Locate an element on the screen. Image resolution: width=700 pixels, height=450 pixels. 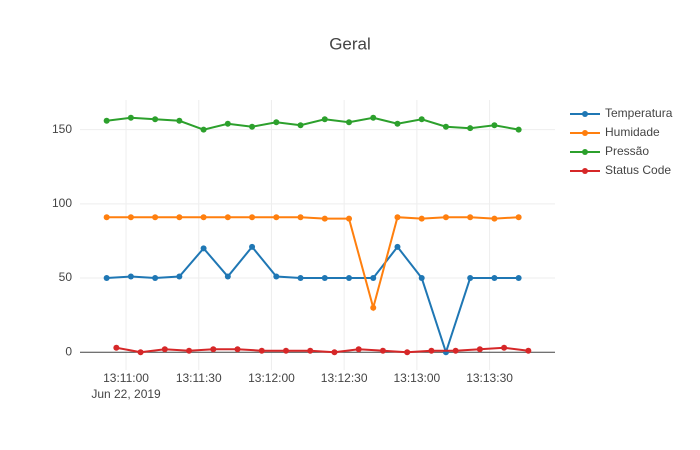
y-tick-label: 50 is located at coordinates (66, 277).